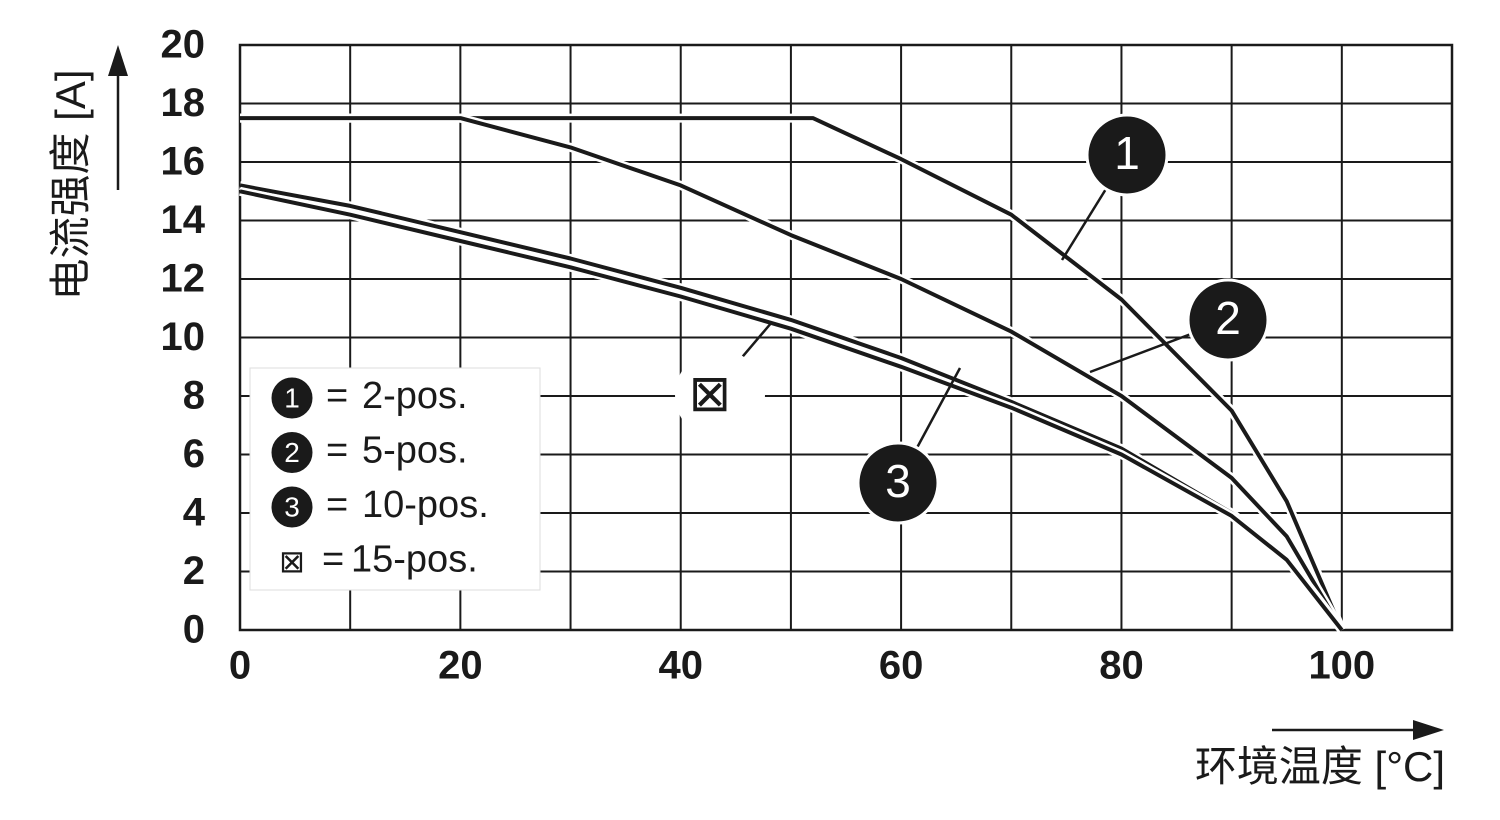 The image size is (1500, 820). What do you see at coordinates (194, 454) in the screenshot?
I see `y-tick-label: 6` at bounding box center [194, 454].